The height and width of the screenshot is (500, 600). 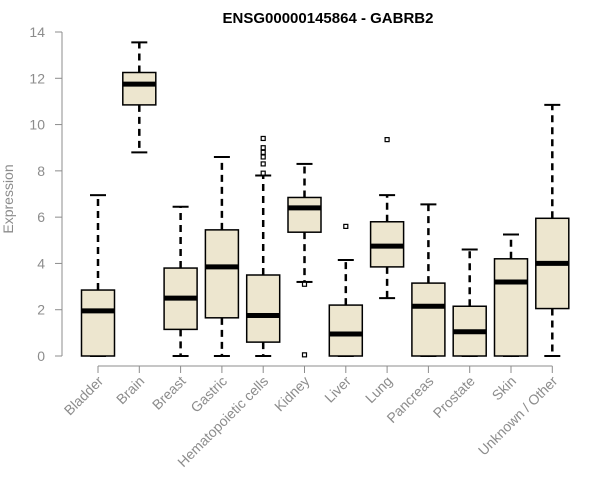 What do you see at coordinates (263, 246) in the screenshot?
I see `box-hematopoietic-cells` at bounding box center [263, 246].